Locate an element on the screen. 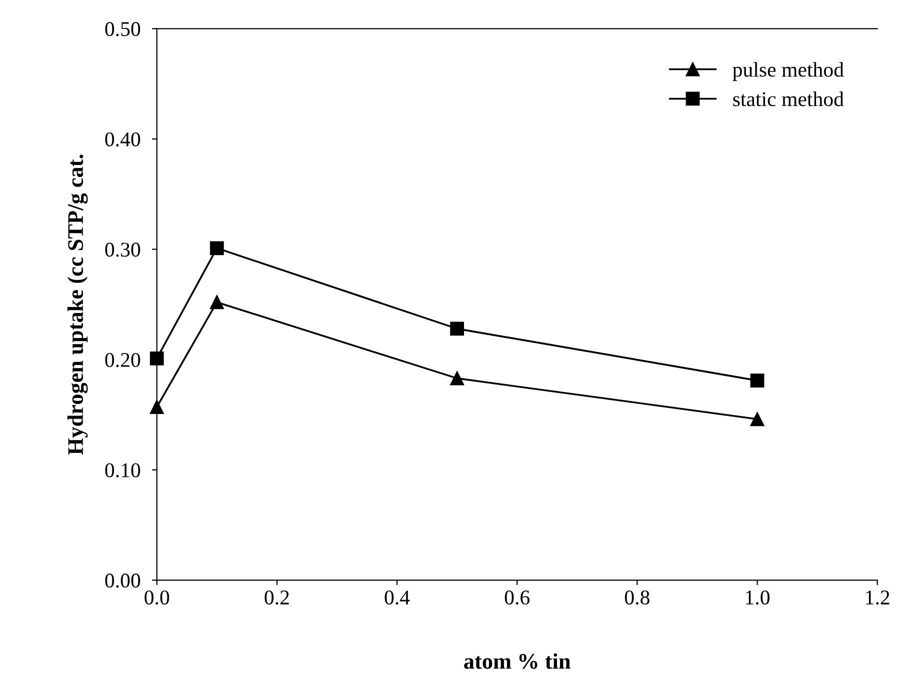 The height and width of the screenshot is (699, 912). x-tick-label: 1.0 is located at coordinates (758, 597).